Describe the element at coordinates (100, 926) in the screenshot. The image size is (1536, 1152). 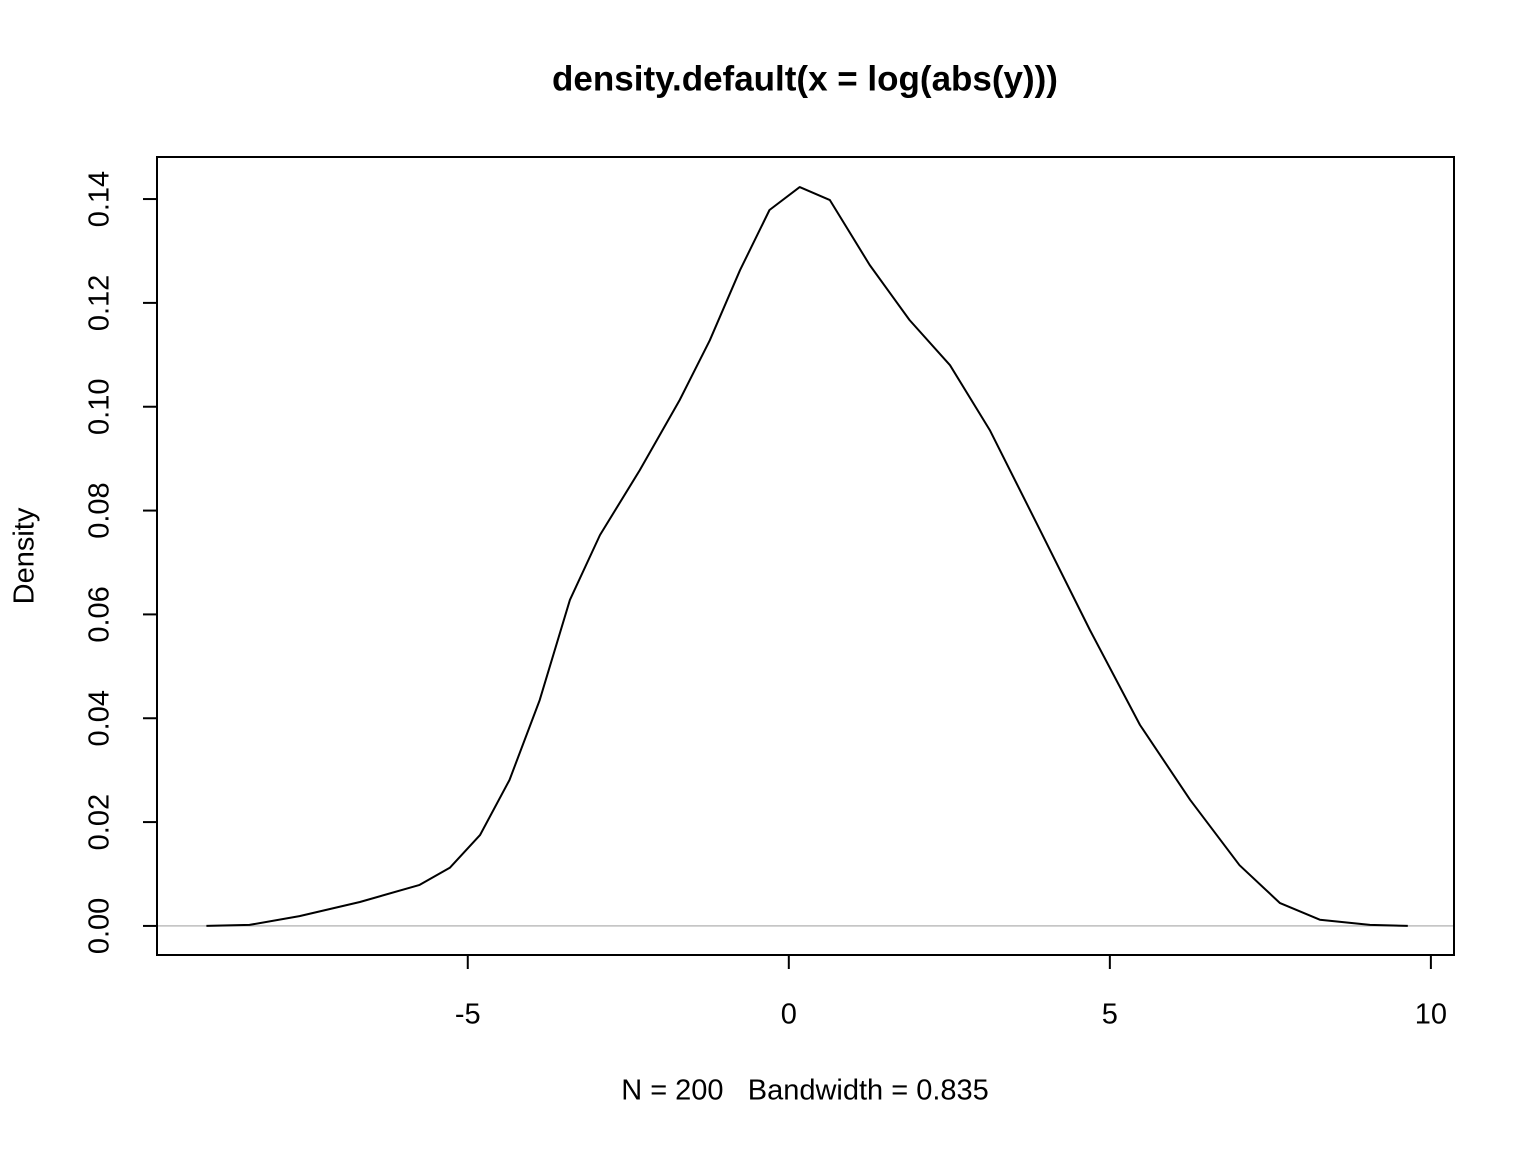
I see `y-tick-label: 0.00` at that location.